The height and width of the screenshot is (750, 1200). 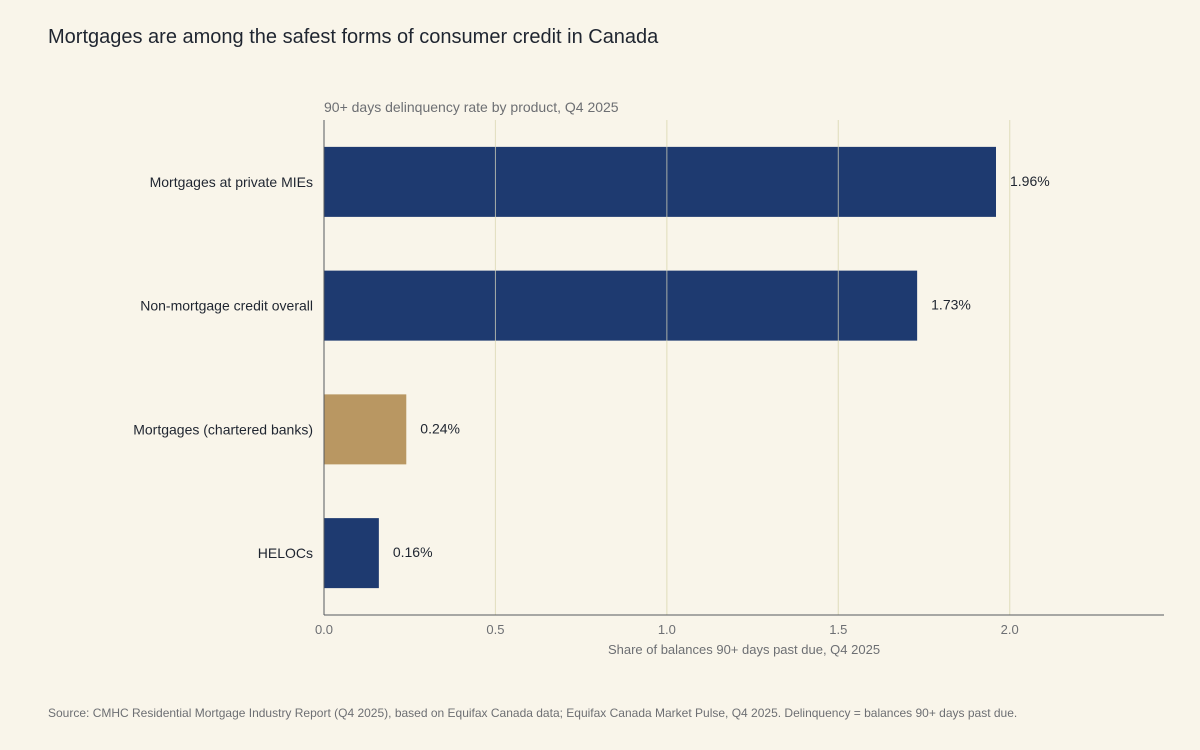 What do you see at coordinates (226, 306) in the screenshot?
I see `category-label-1: Non-mortgage credit overall` at bounding box center [226, 306].